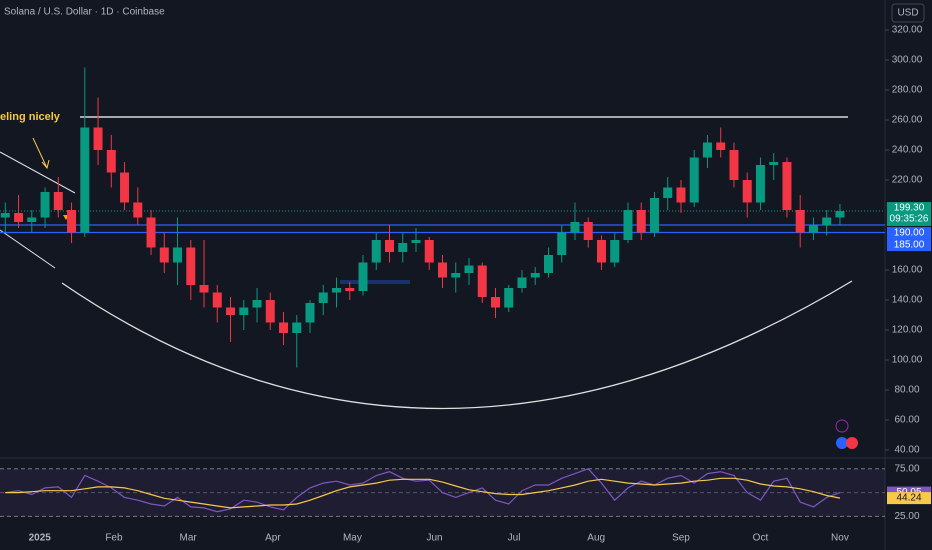 This screenshot has width=932, height=550. Describe the element at coordinates (908, 498) in the screenshot. I see `rsi-label: 44.24` at that location.